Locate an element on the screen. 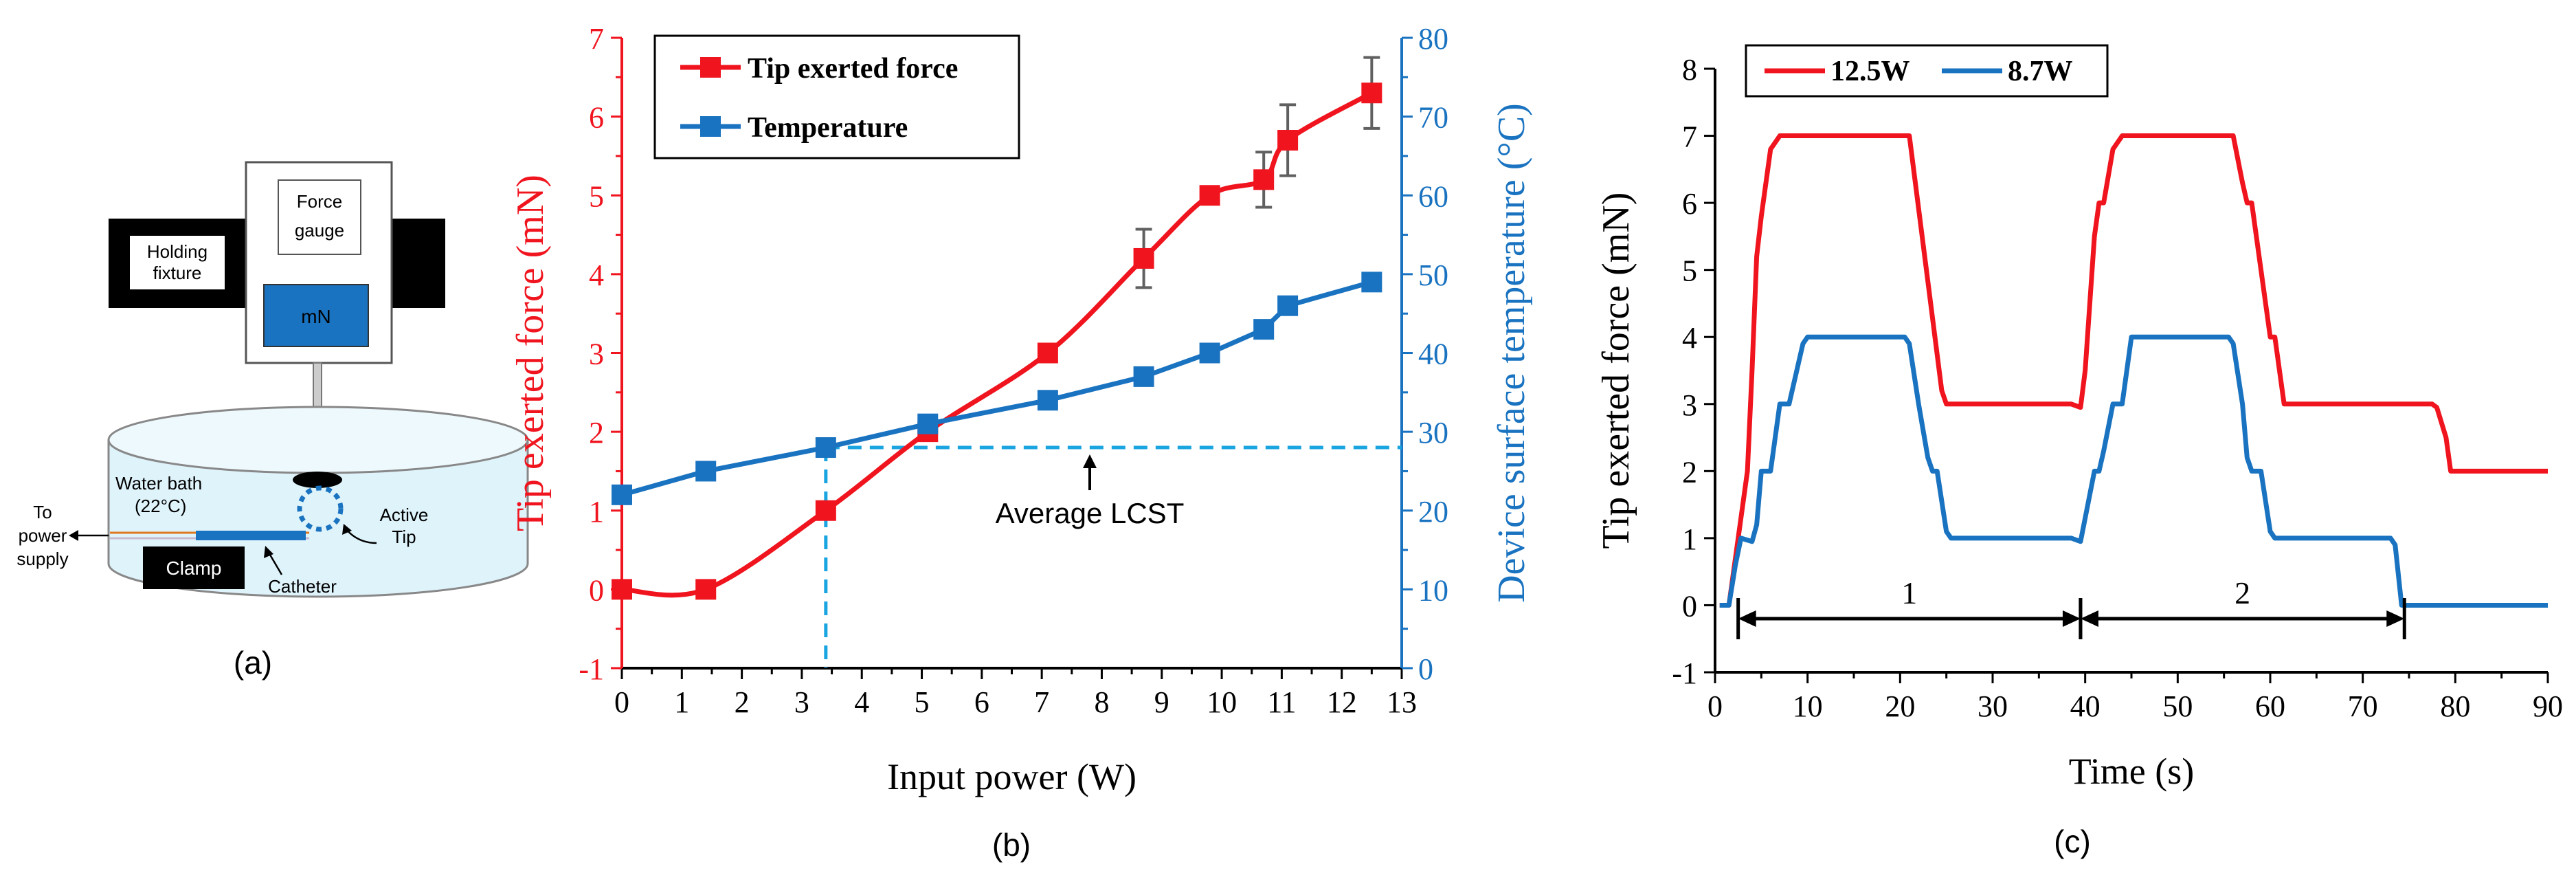 This screenshot has height=884, width=2576. y-left-tick-label: 1 is located at coordinates (596, 512).